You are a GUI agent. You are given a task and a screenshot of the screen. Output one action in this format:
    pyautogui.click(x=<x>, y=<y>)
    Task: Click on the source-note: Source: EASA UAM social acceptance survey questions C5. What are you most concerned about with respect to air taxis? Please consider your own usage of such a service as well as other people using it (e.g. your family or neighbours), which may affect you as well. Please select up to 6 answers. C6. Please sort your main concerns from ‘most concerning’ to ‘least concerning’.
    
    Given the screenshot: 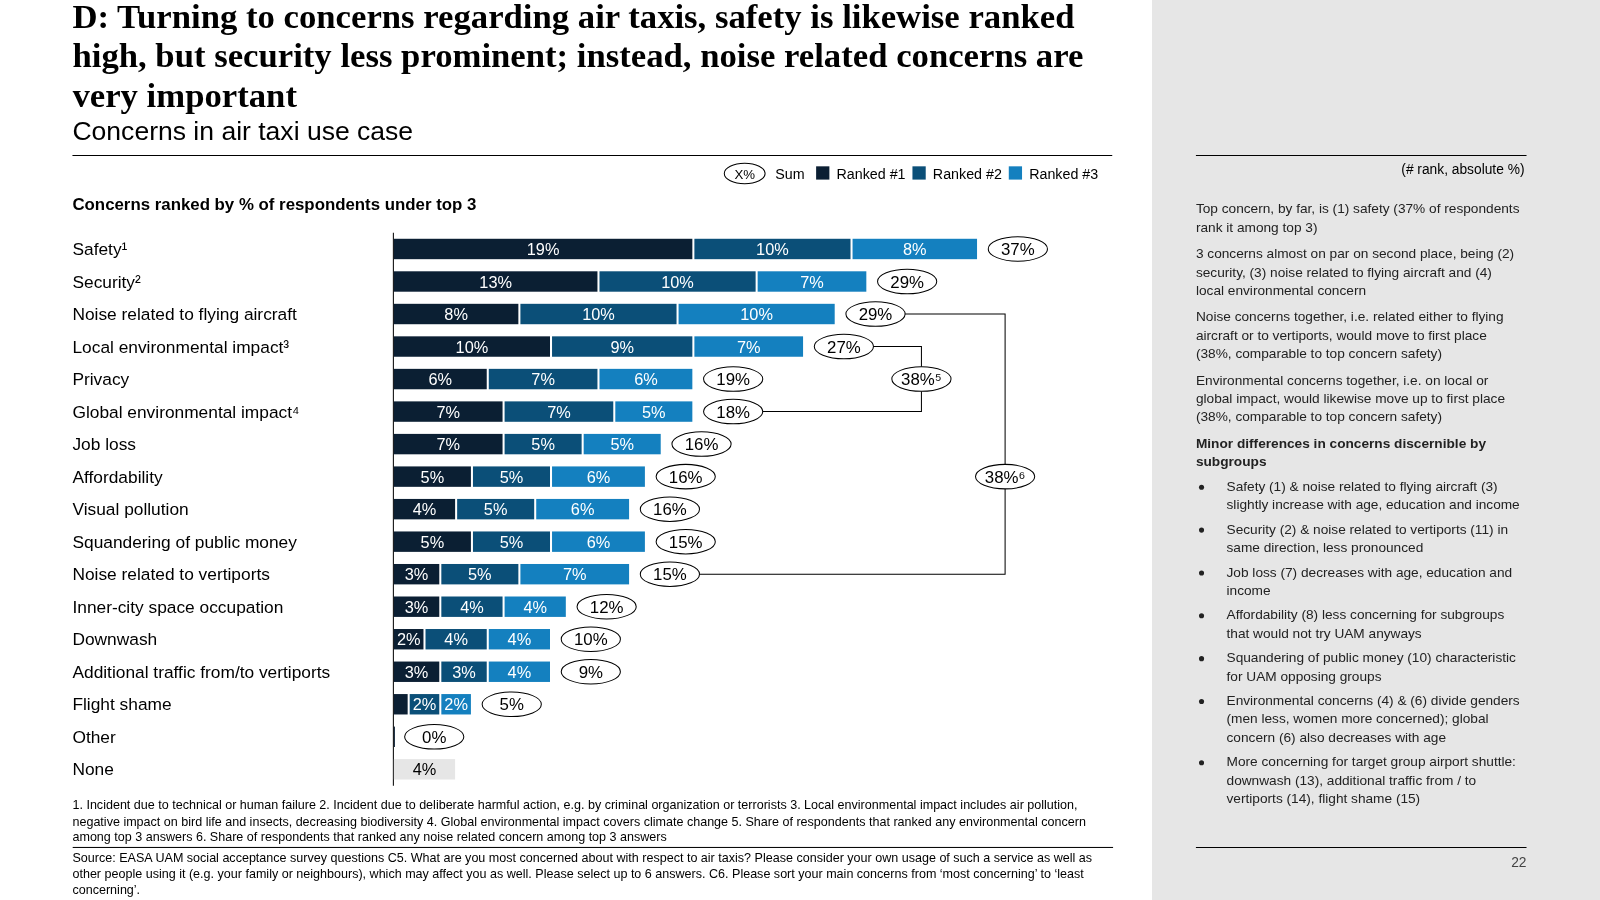 What is the action you would take?
    pyautogui.click(x=583, y=874)
    